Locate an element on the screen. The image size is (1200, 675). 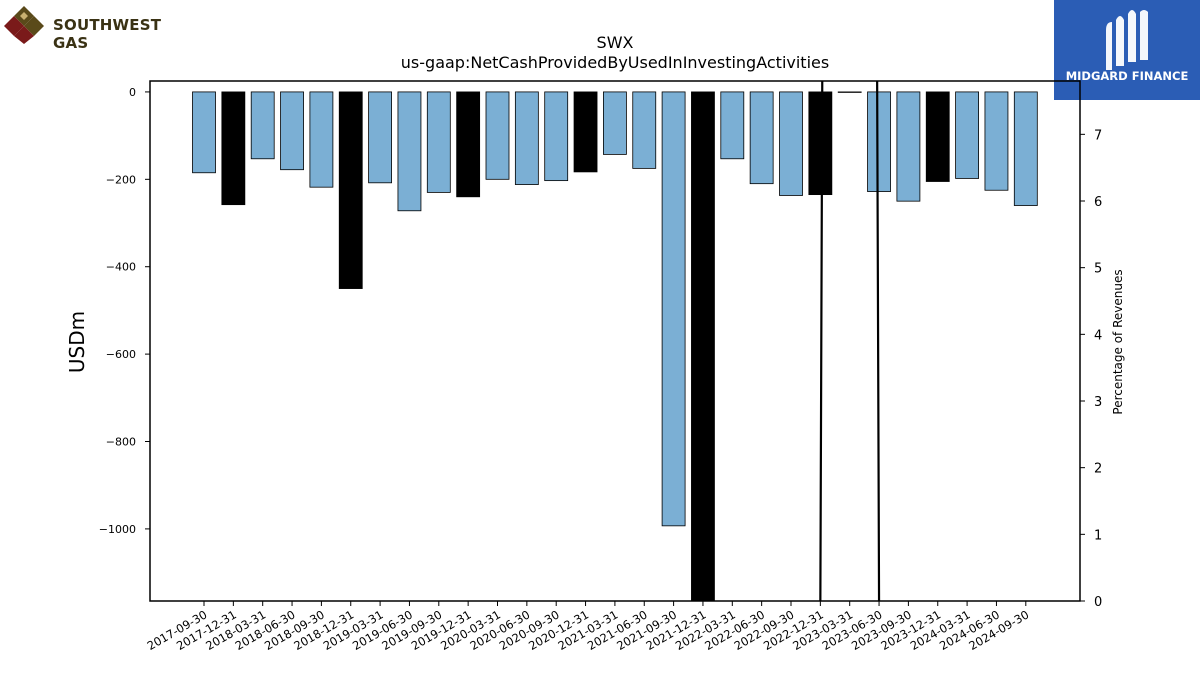
y-tick-label: −400 is located at coordinates (121, 267).